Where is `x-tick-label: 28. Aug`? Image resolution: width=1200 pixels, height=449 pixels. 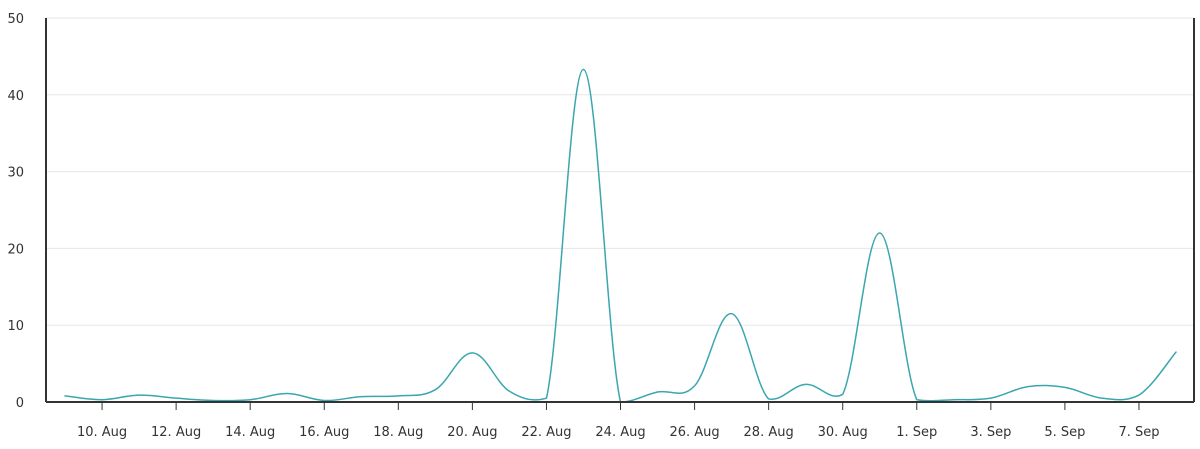
x-tick-label: 28. Aug is located at coordinates (769, 432).